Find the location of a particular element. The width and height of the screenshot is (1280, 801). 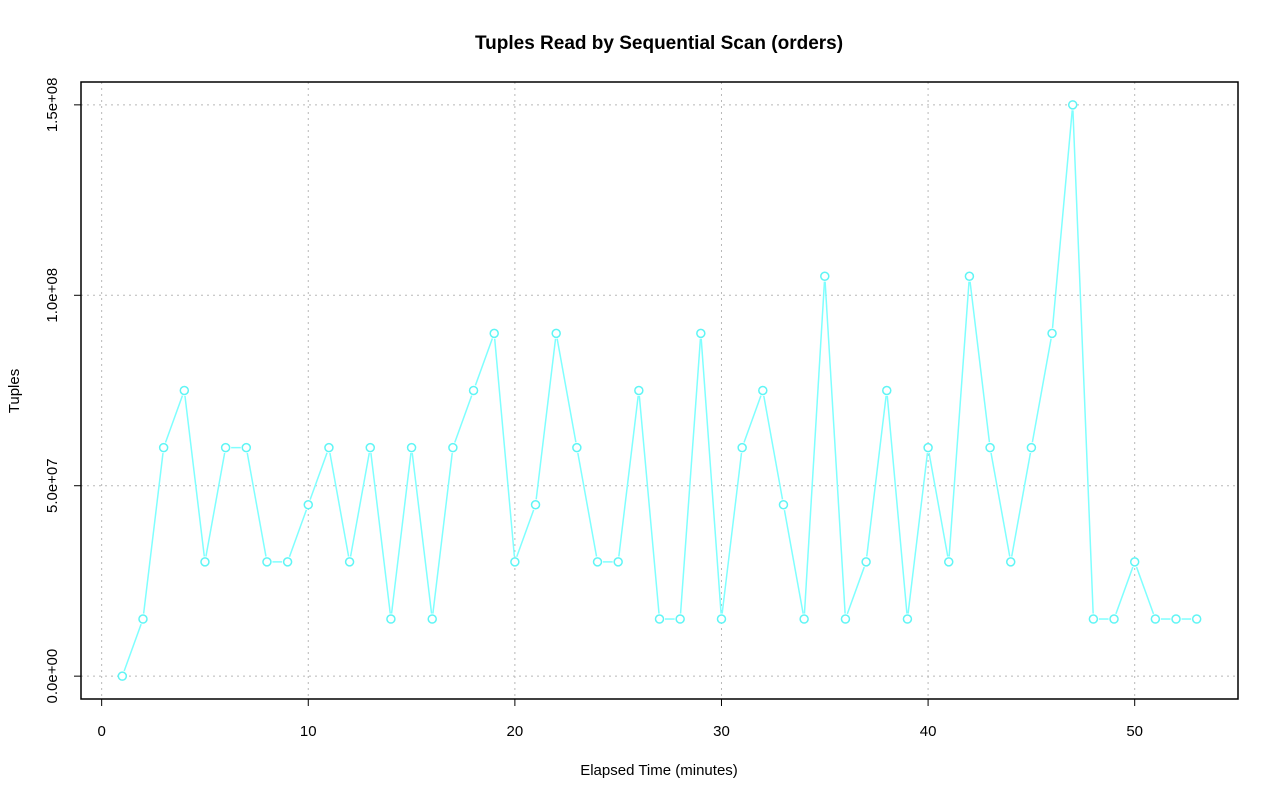

y-axis: 0.0e+00 5.0e+07 1.0e+08 1.5e+08 is located at coordinates (62, 391).